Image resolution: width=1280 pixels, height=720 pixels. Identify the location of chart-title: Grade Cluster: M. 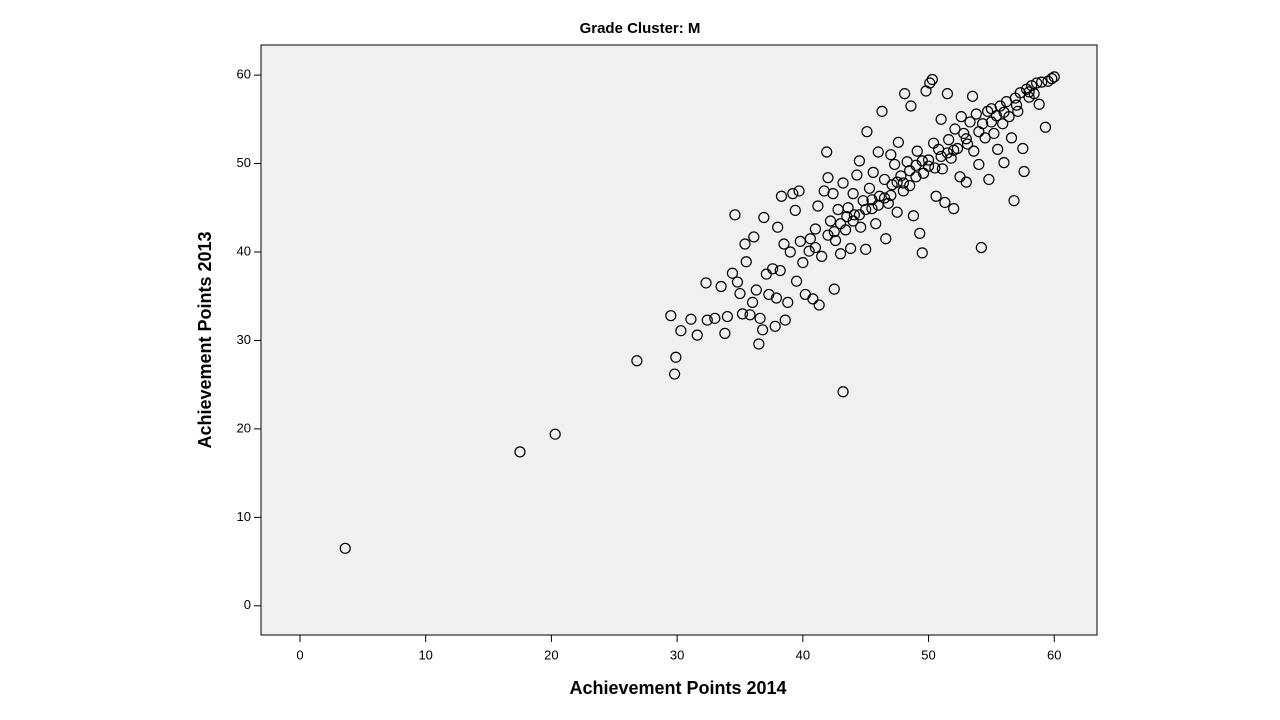
(640, 28).